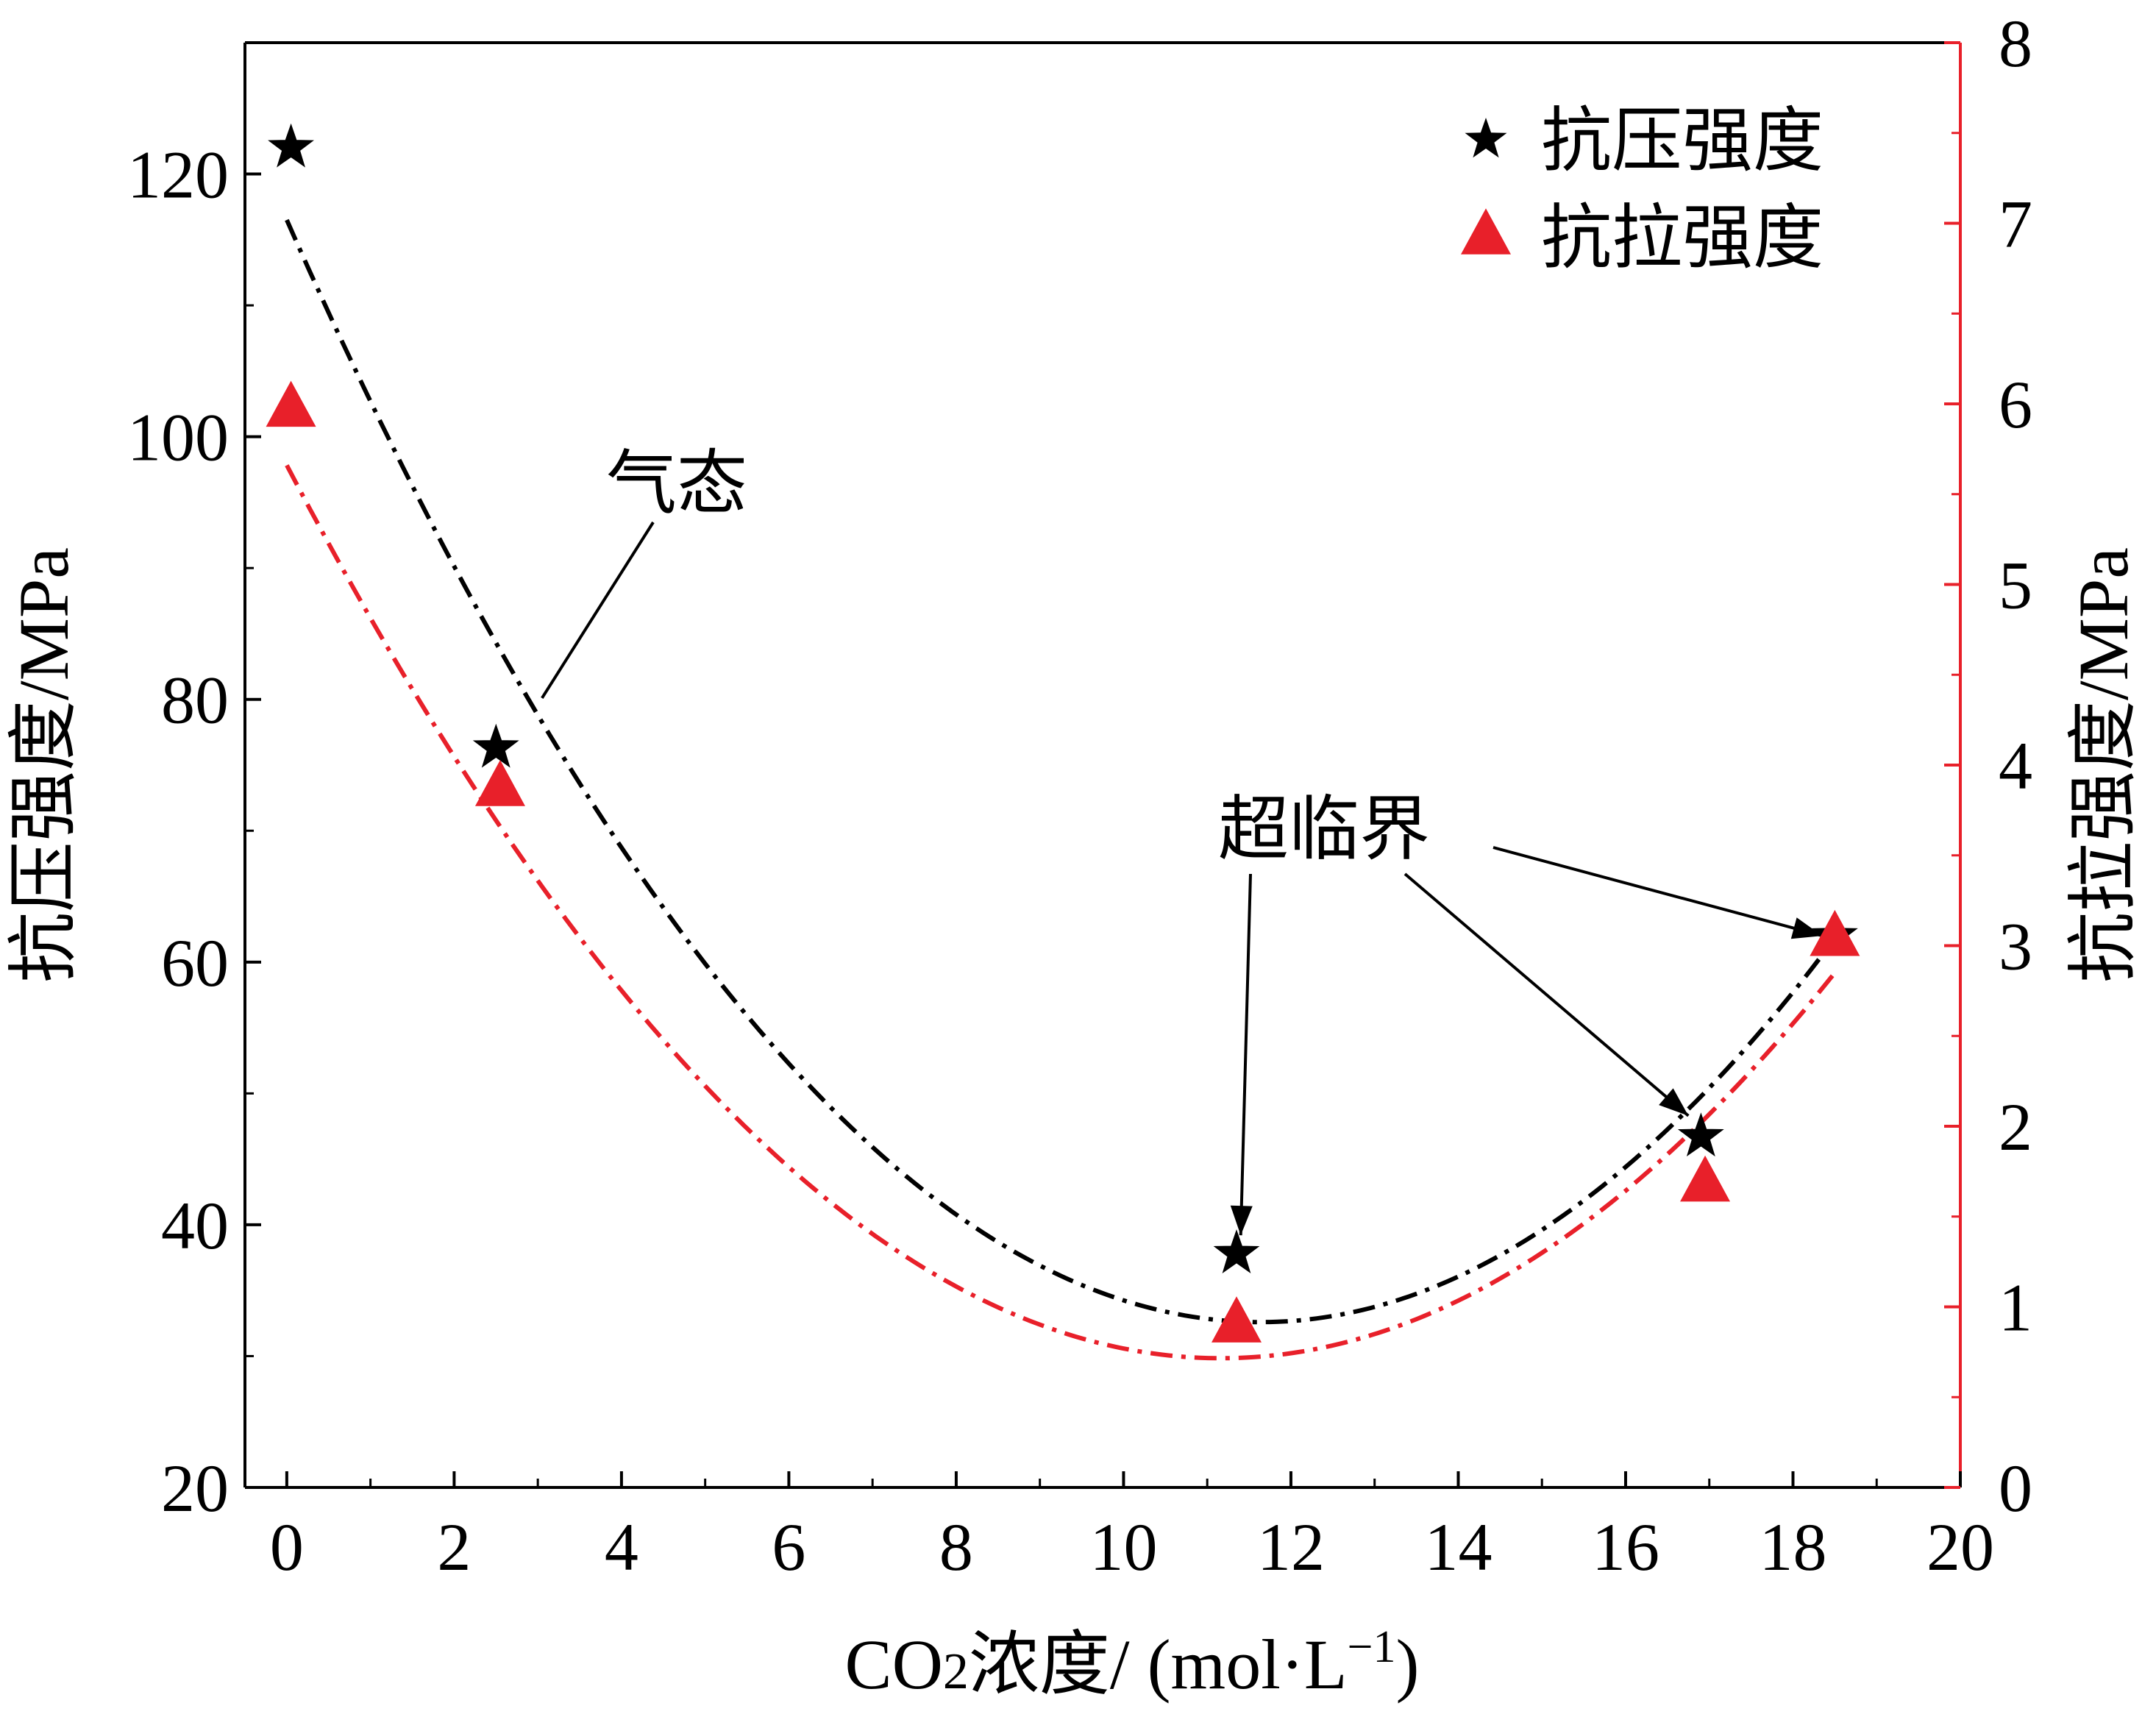 Image resolution: width=2156 pixels, height=1728 pixels. I want to click on left-y-tick-label: 60, so click(195, 962).